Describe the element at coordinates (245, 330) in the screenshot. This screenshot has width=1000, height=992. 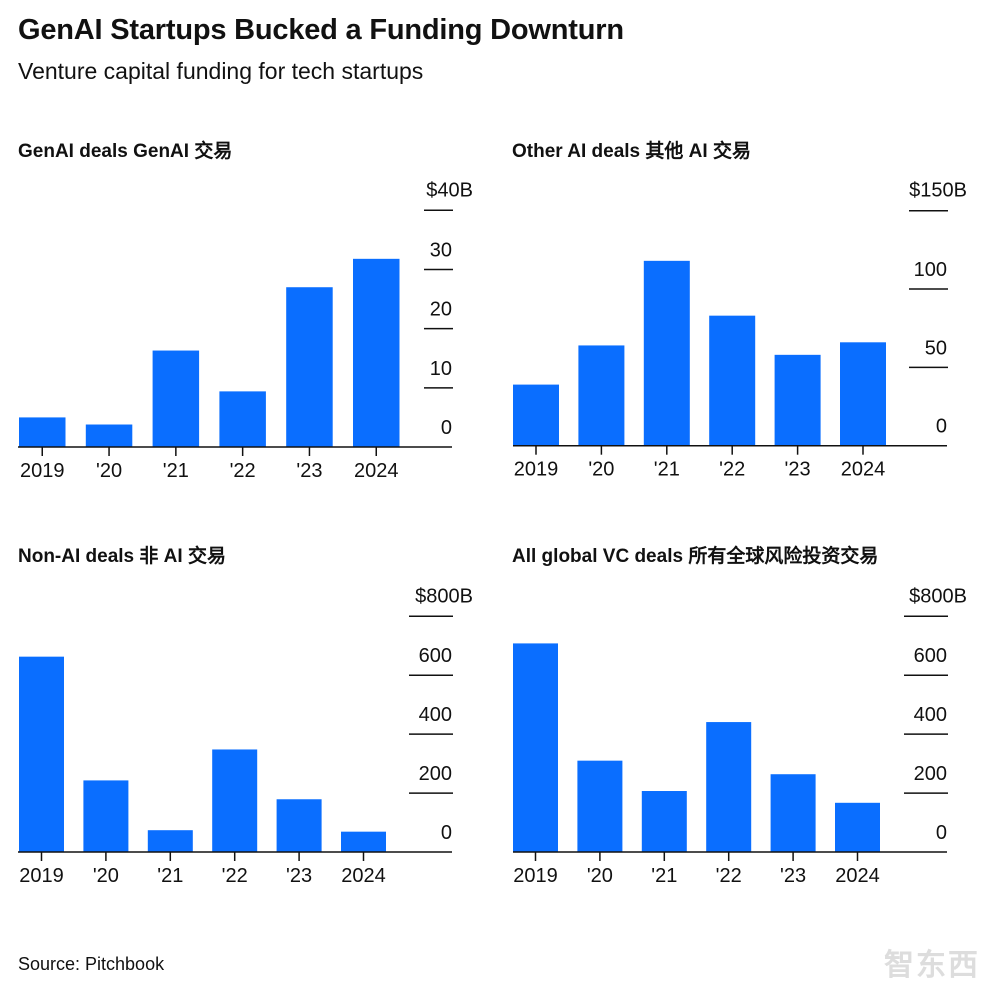
I see `genai-bar-chart: 0 10 20 30 $40B 2019 '20 '21 '22 '23 2024` at that location.